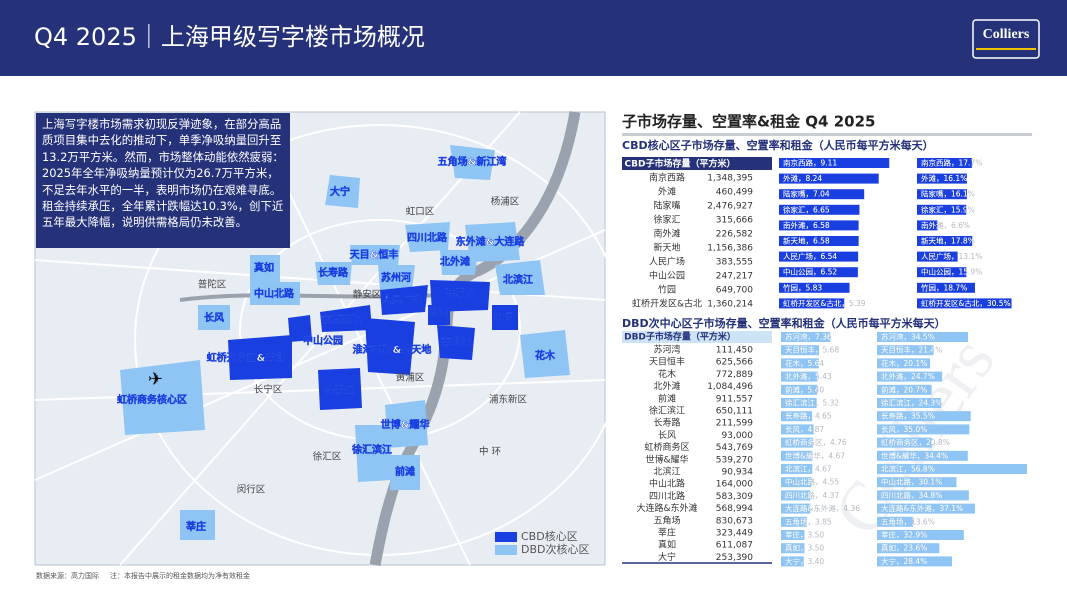 This screenshot has width=1067, height=600. I want to click on bar-label: 长风，4.87, so click(804, 429).